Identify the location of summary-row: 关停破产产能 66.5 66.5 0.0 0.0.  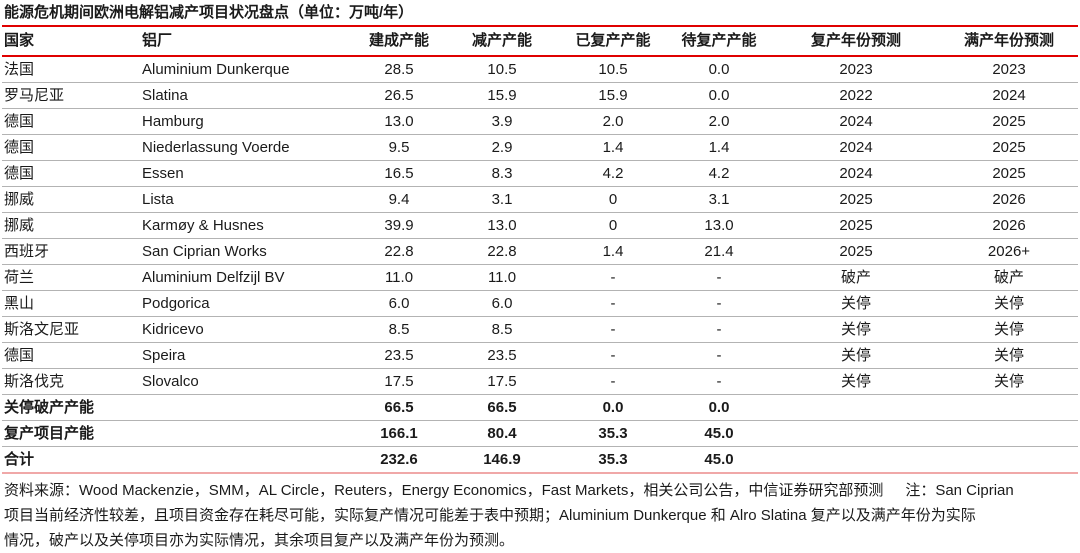
(540, 408).